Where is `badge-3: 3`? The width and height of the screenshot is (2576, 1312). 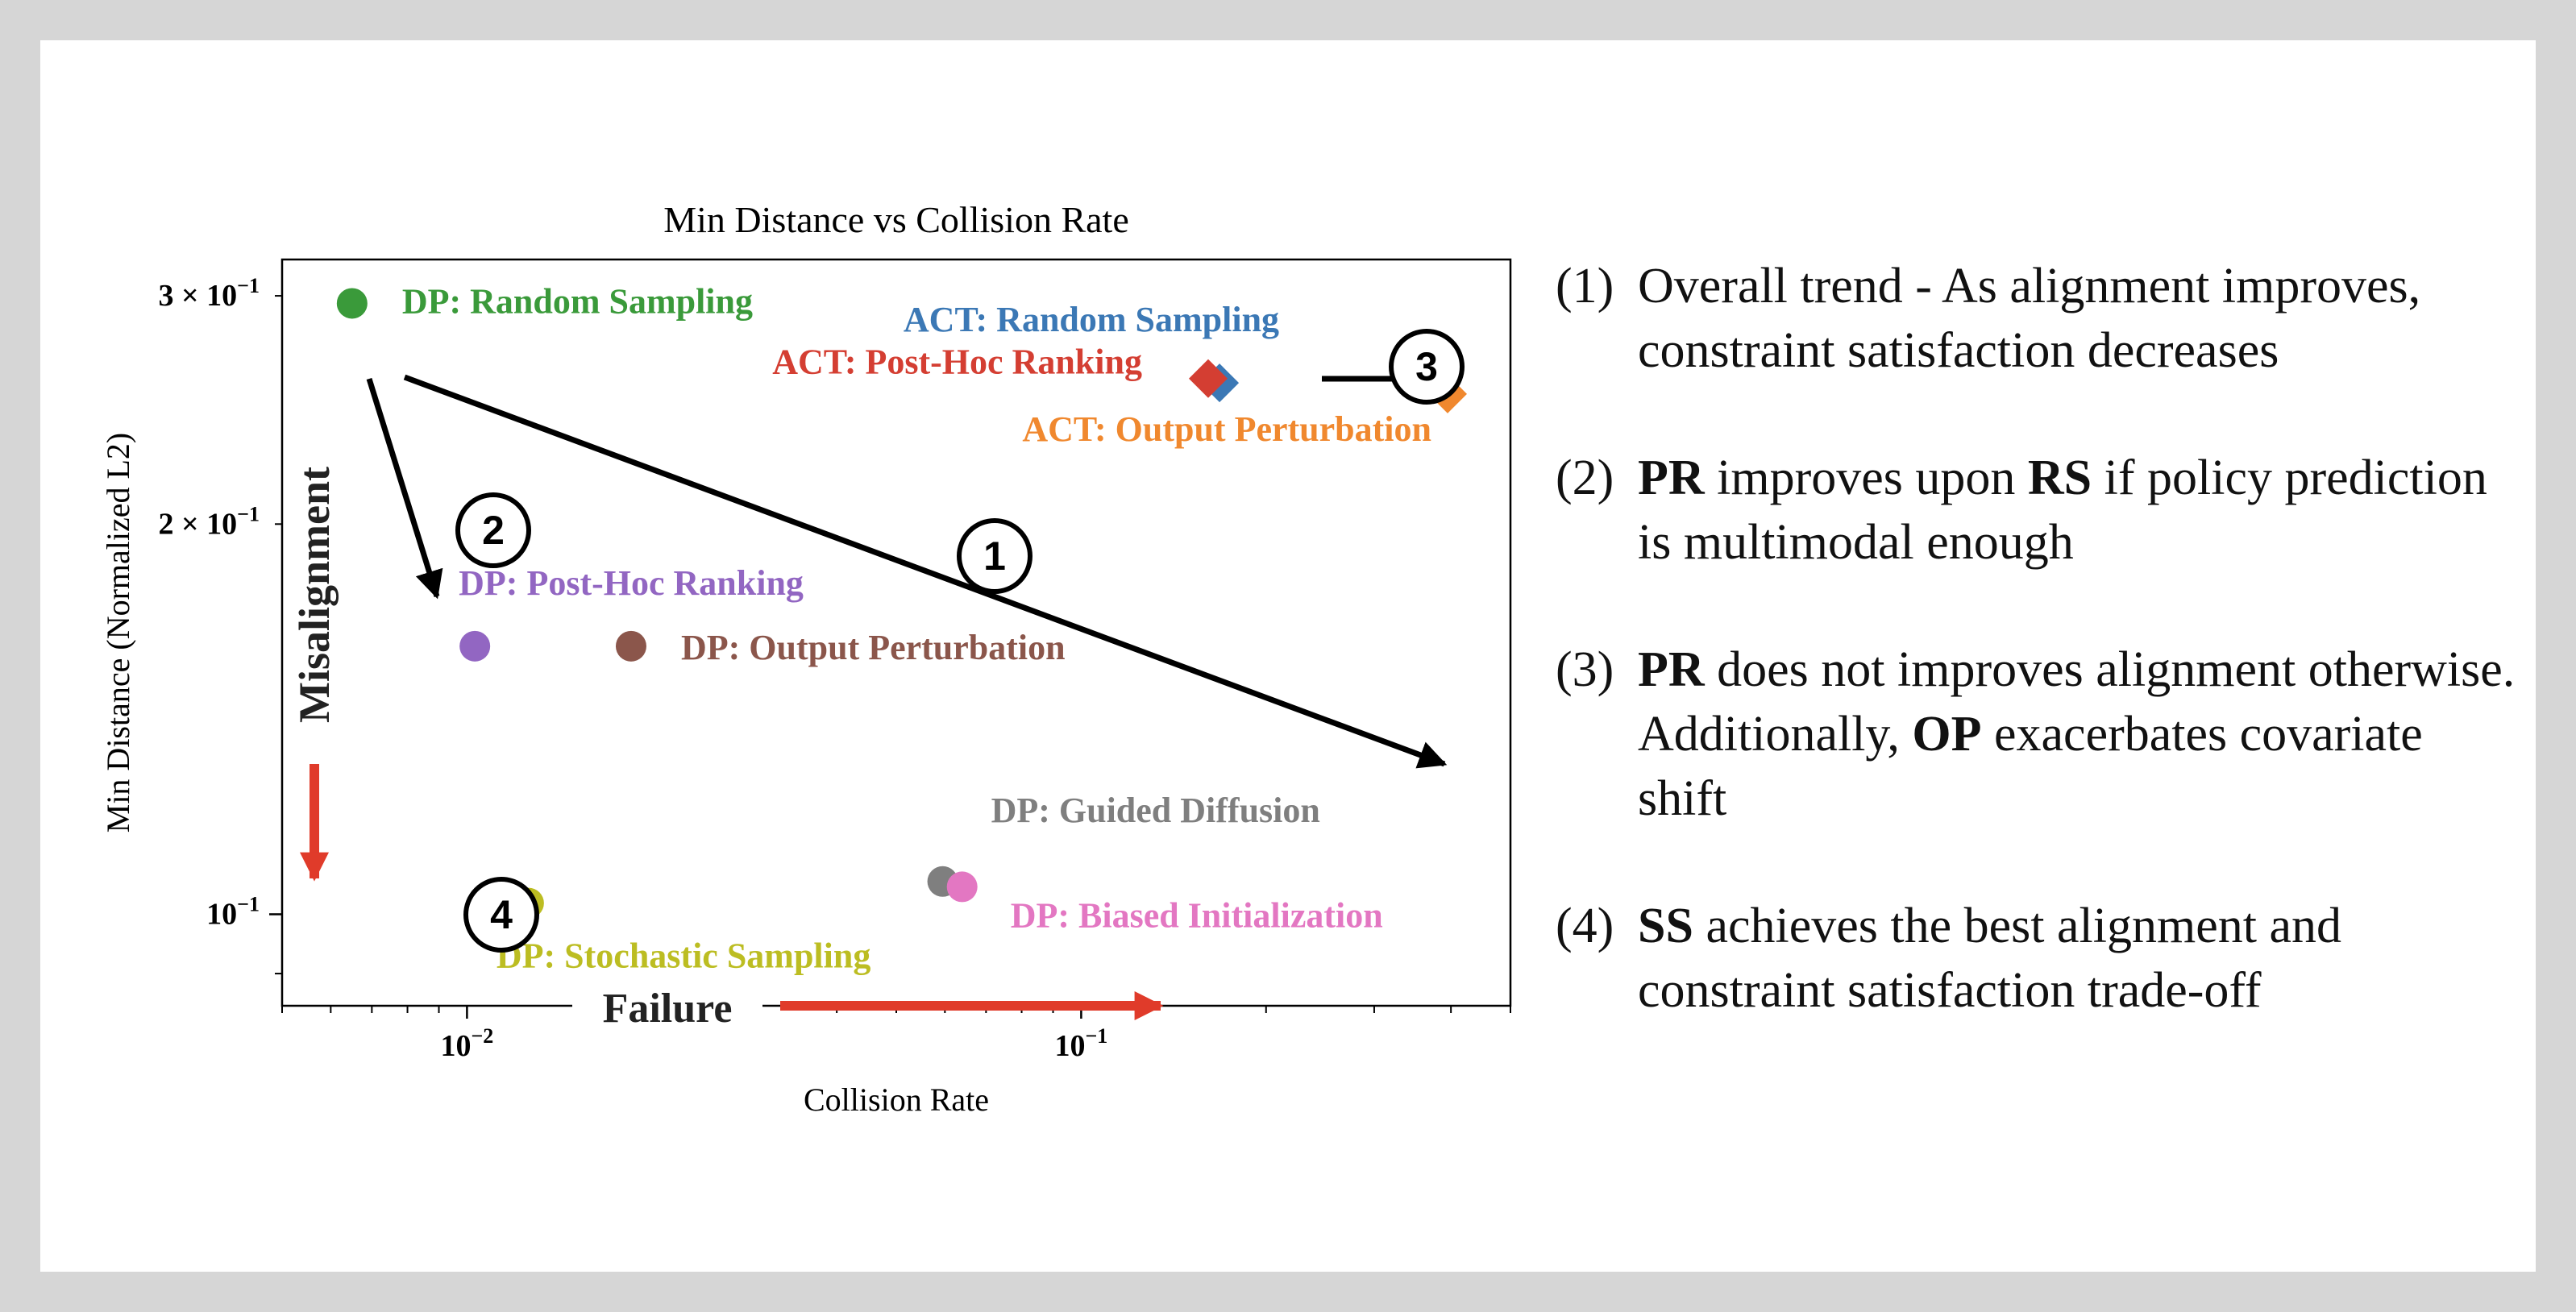 badge-3: 3 is located at coordinates (1427, 367).